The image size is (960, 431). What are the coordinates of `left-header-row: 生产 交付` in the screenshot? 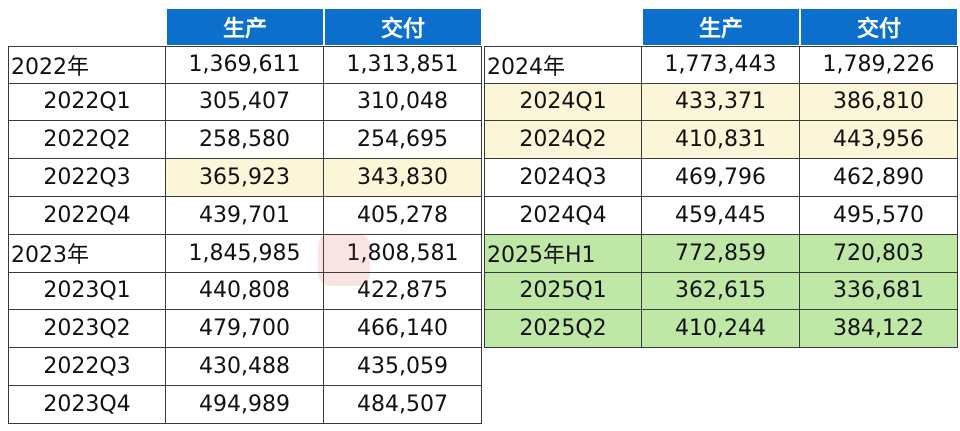 It's located at (245, 27).